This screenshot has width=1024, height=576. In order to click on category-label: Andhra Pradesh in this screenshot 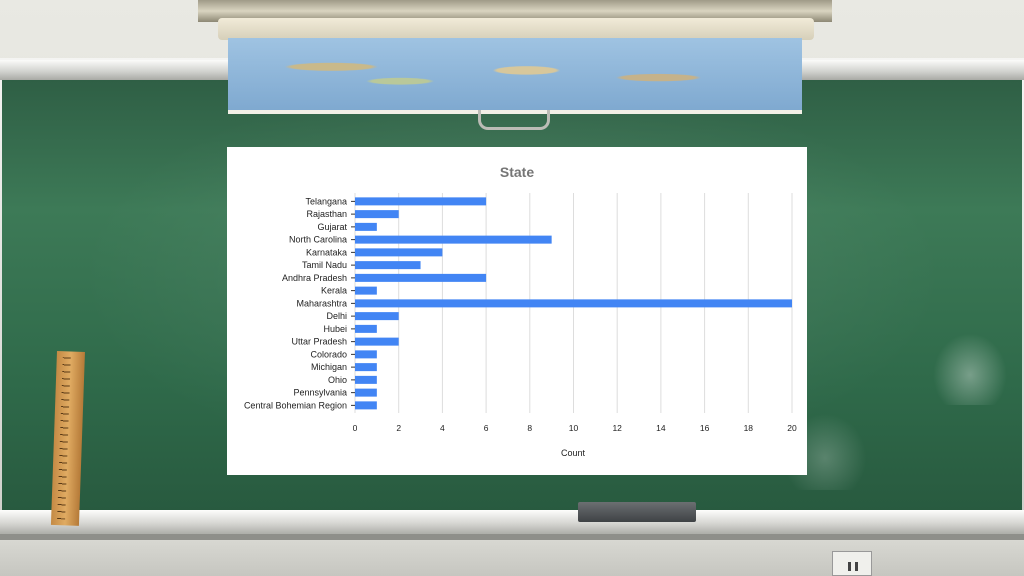, I will do `click(314, 278)`.